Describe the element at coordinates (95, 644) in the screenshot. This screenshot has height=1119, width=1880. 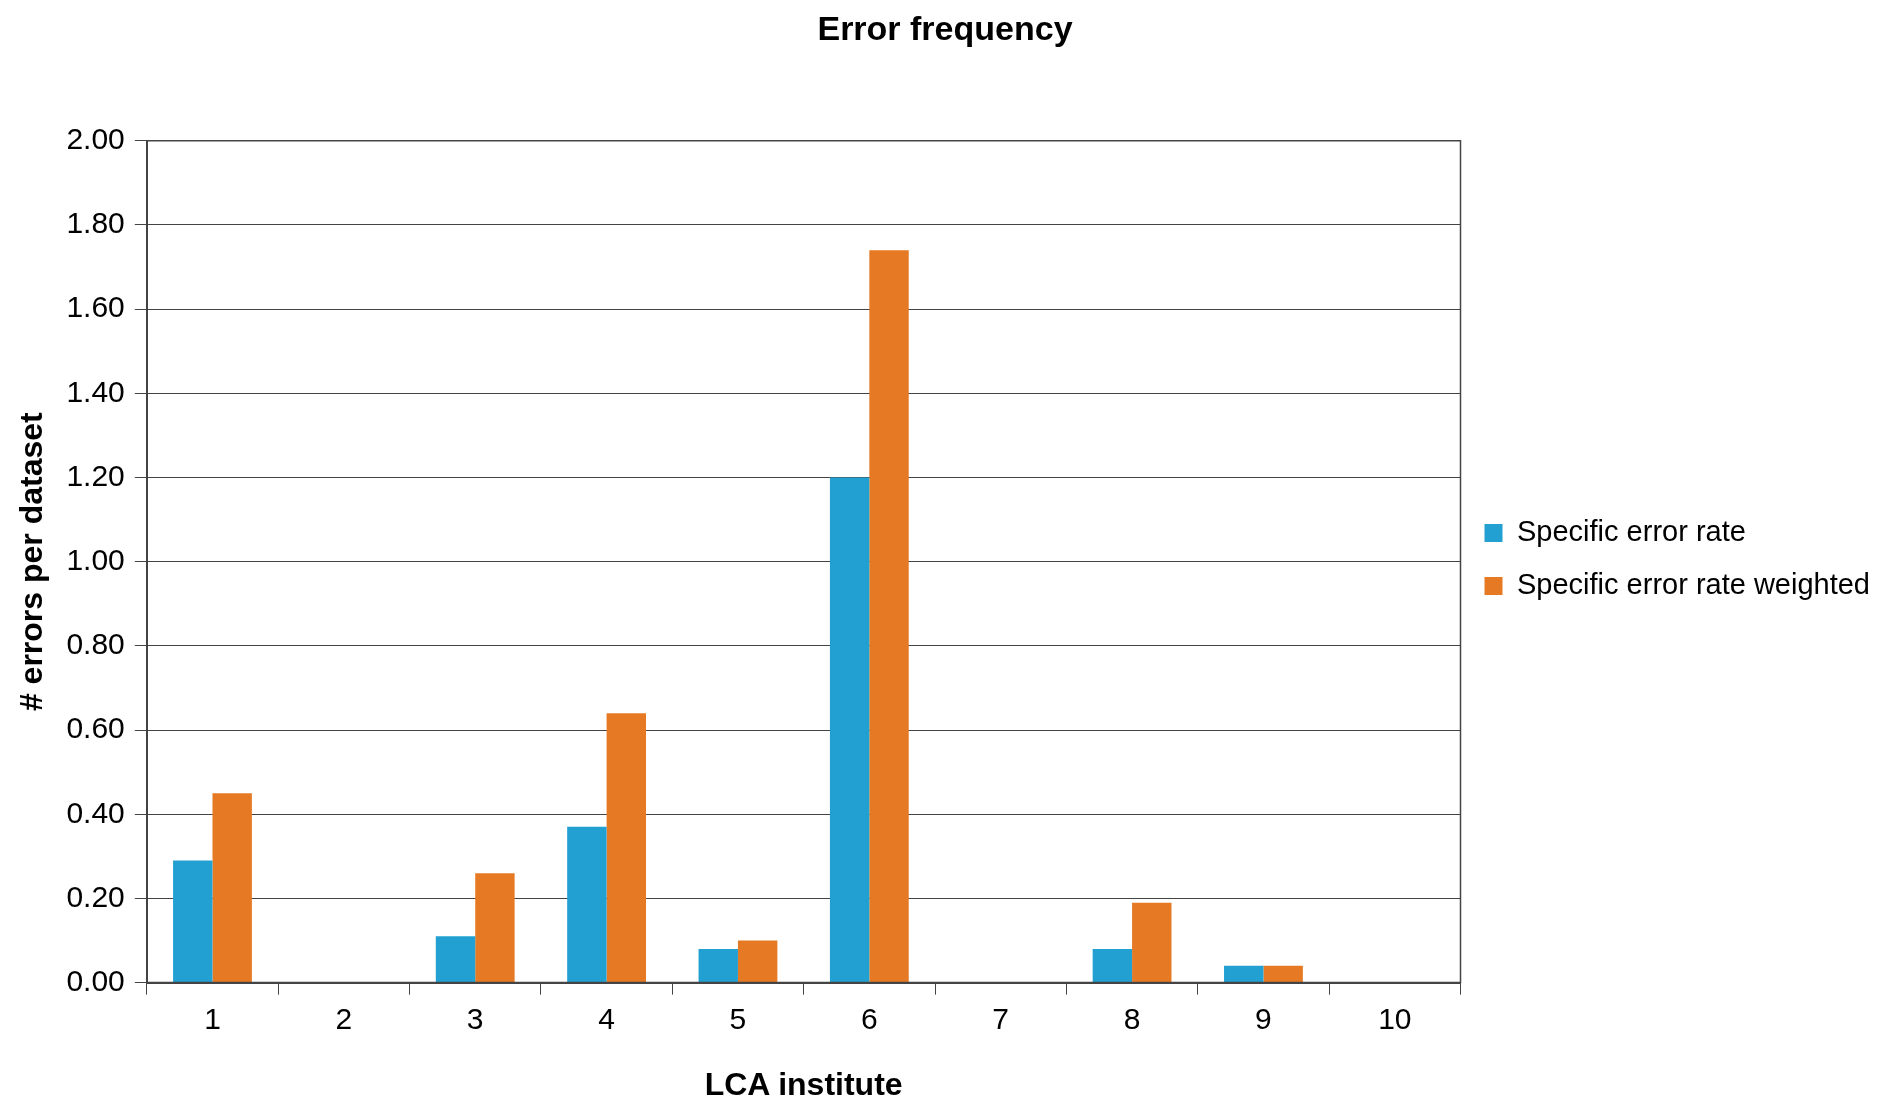
I see `y-tick-label: 0.80` at that location.